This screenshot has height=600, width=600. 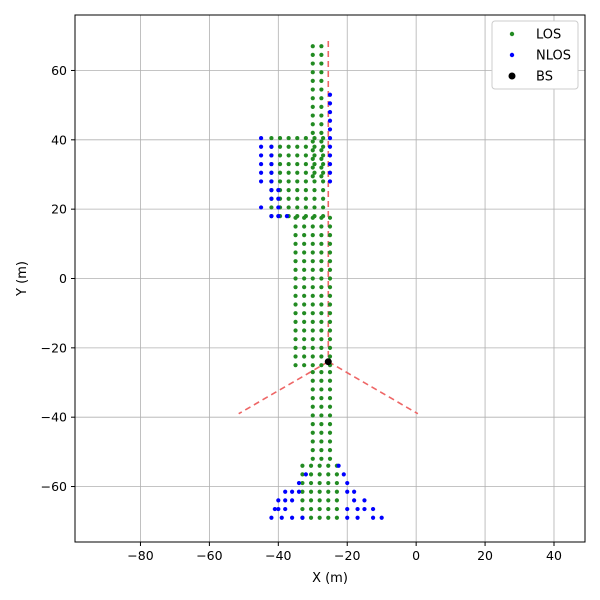 I want to click on y-tick-label: −40, so click(x=54, y=417).